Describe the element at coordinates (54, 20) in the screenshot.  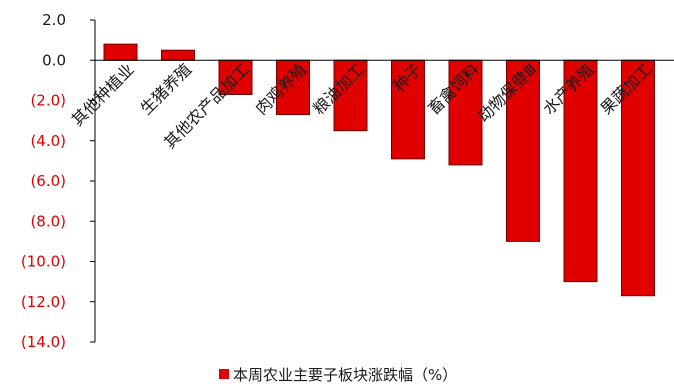
I see `y-tick-label: 2.0` at that location.